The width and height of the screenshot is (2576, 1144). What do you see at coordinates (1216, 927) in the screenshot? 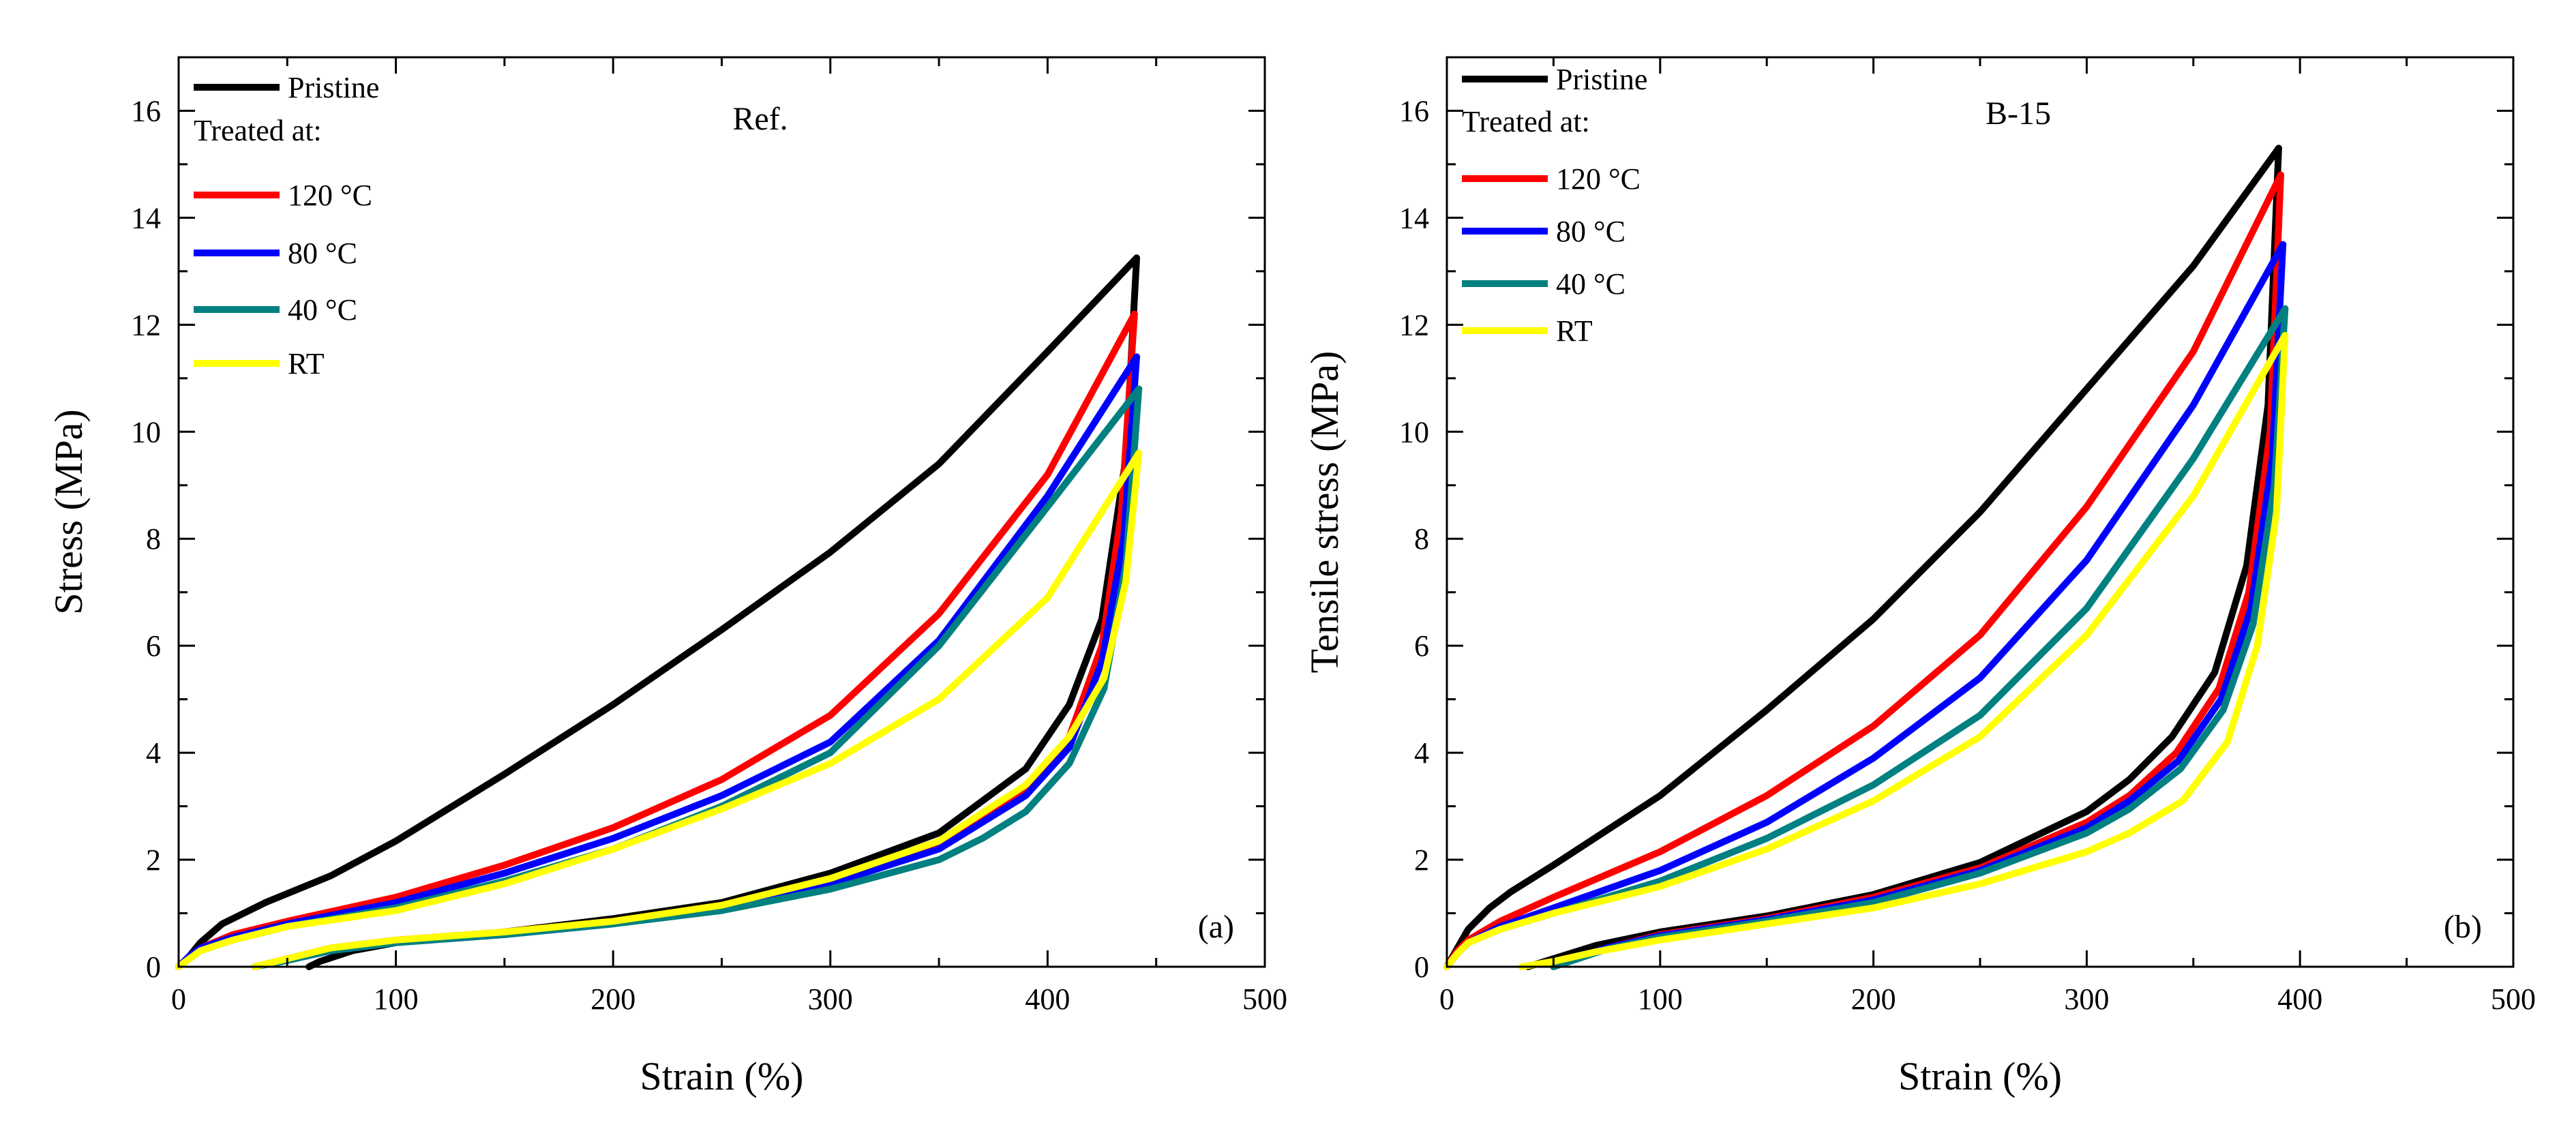
I see `panel-label: (a)` at bounding box center [1216, 927].